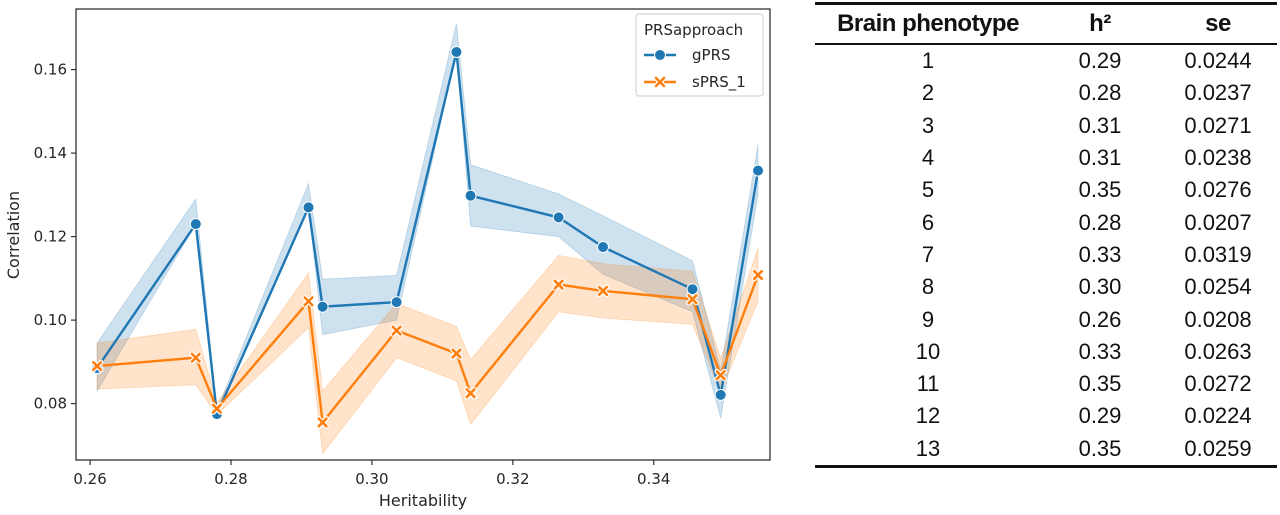 This screenshot has height=515, width=1280. Describe the element at coordinates (1046, 319) in the screenshot. I see `table-row: 9 0.26 0.0208` at that location.